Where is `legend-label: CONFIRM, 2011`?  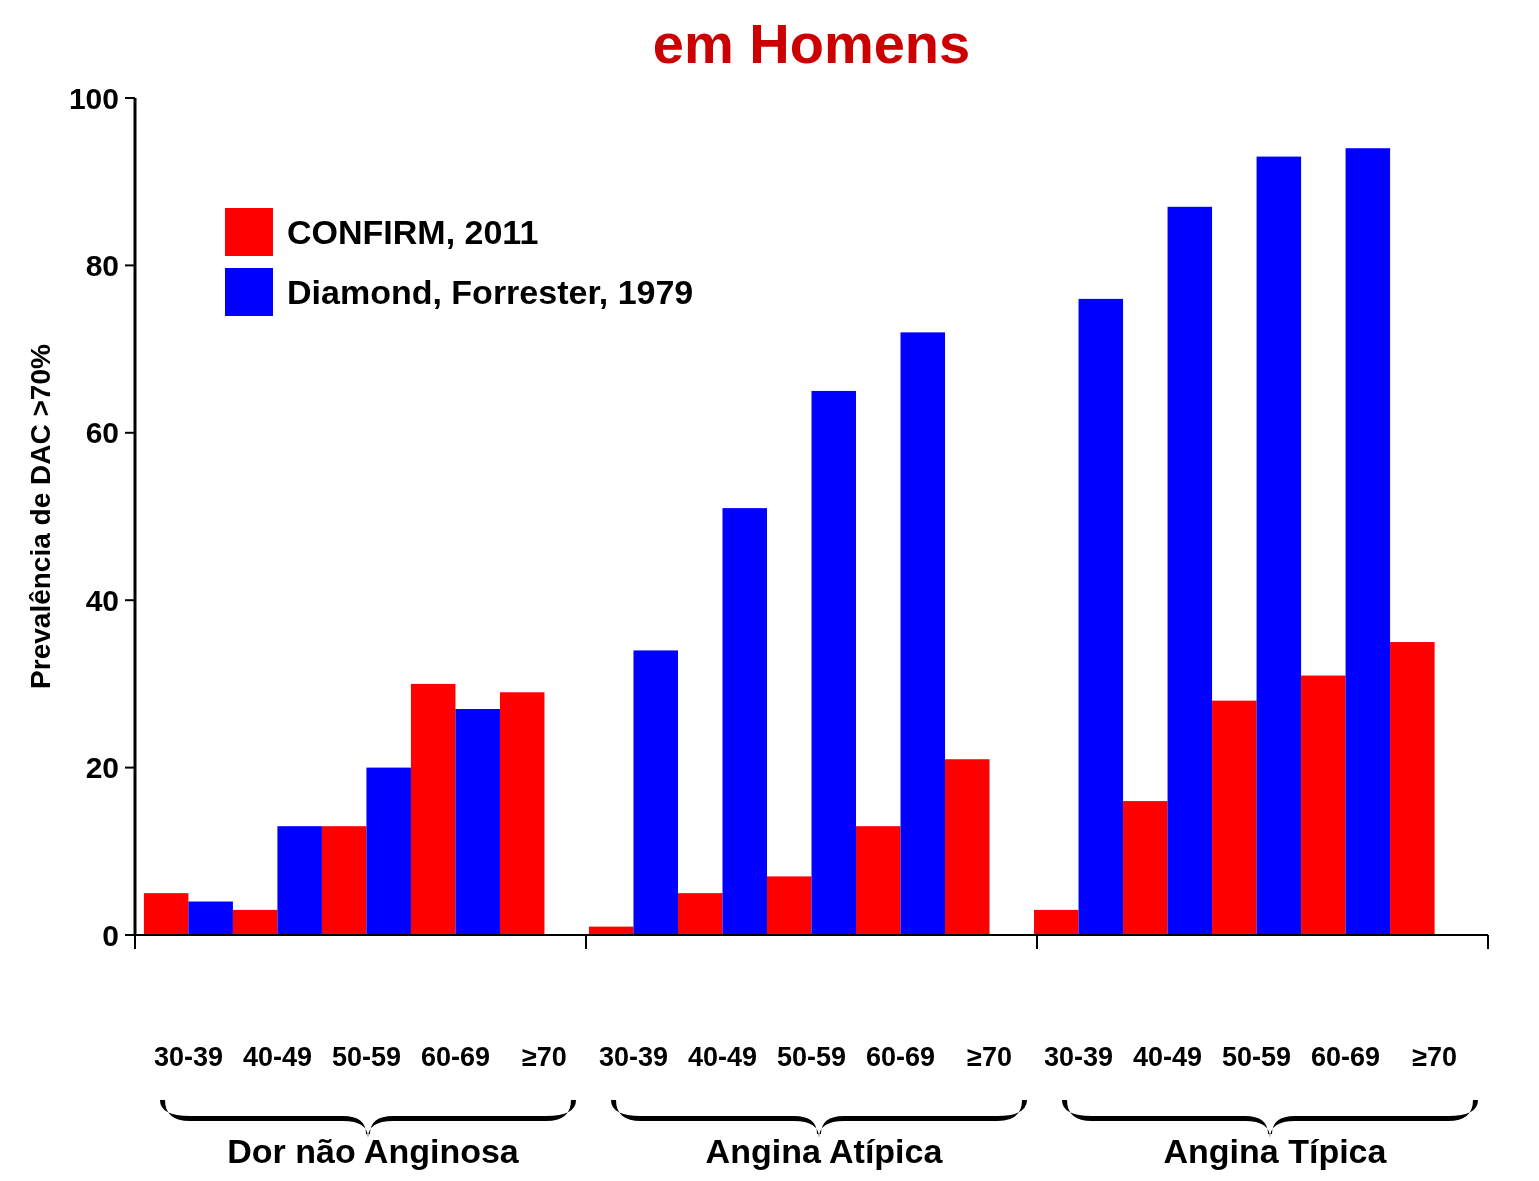
legend-label: CONFIRM, 2011 is located at coordinates (413, 231).